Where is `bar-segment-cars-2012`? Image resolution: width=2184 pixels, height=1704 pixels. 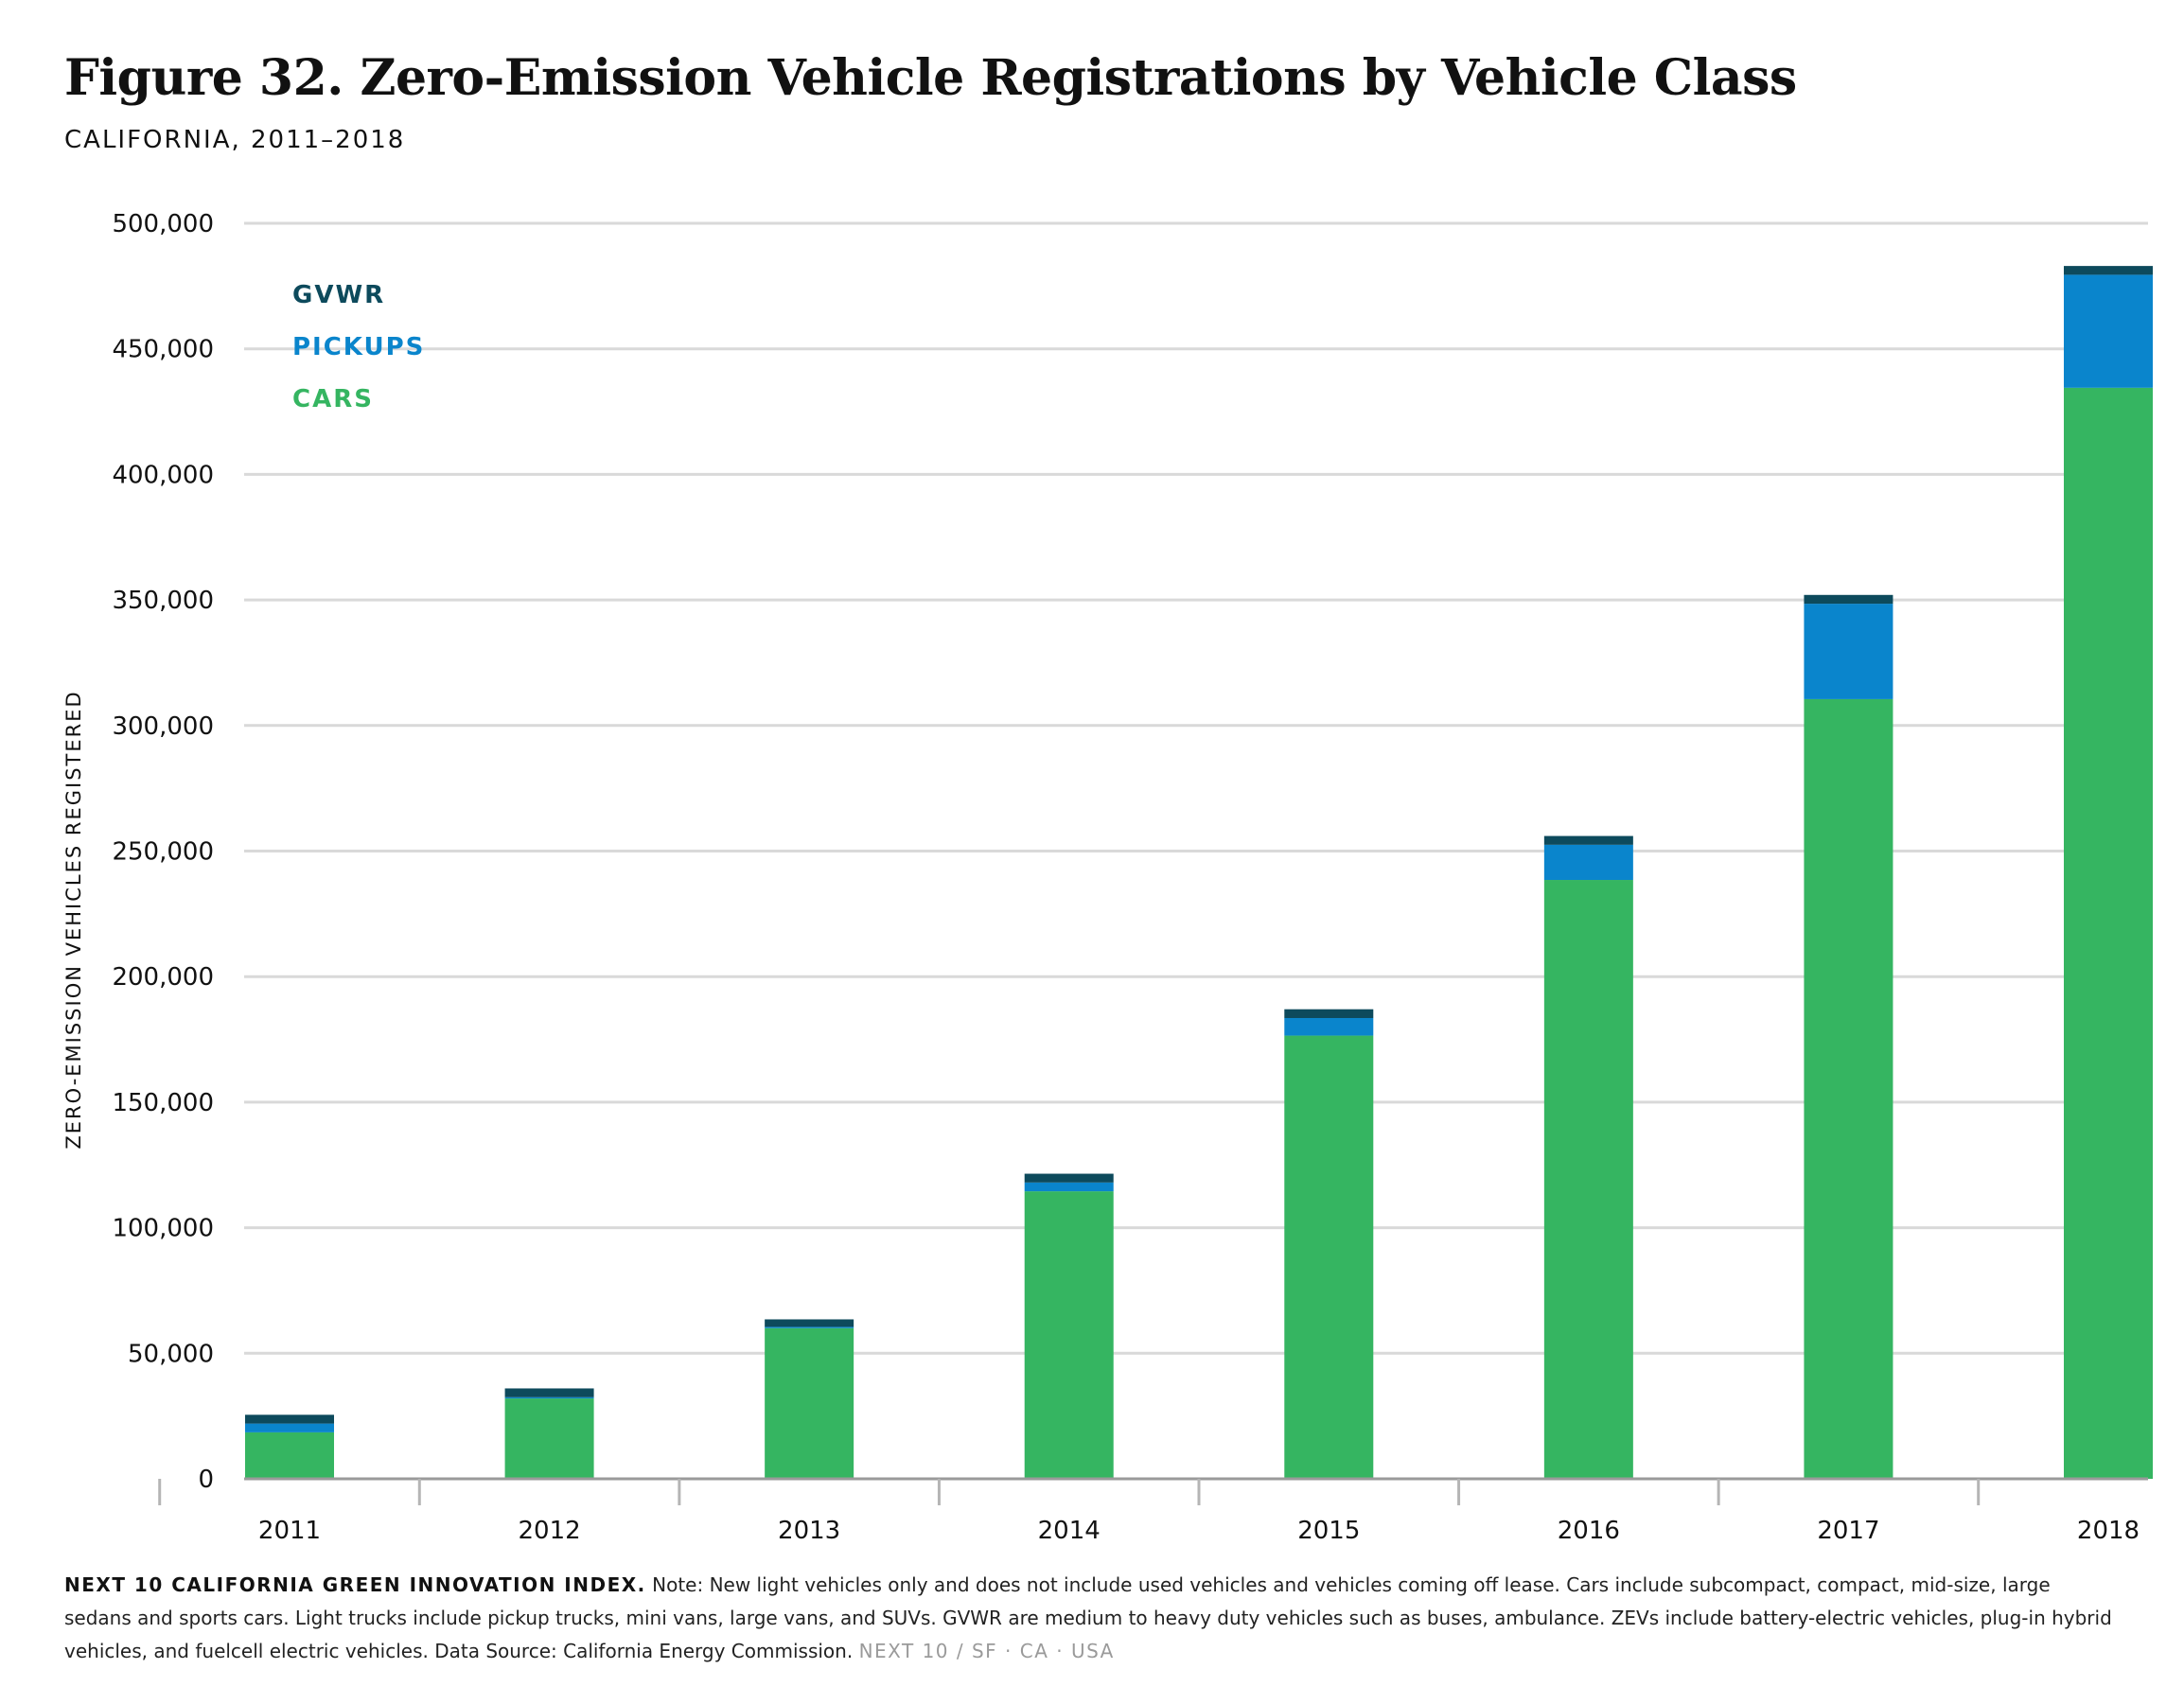
bar-segment-cars-2012 is located at coordinates (549, 1439).